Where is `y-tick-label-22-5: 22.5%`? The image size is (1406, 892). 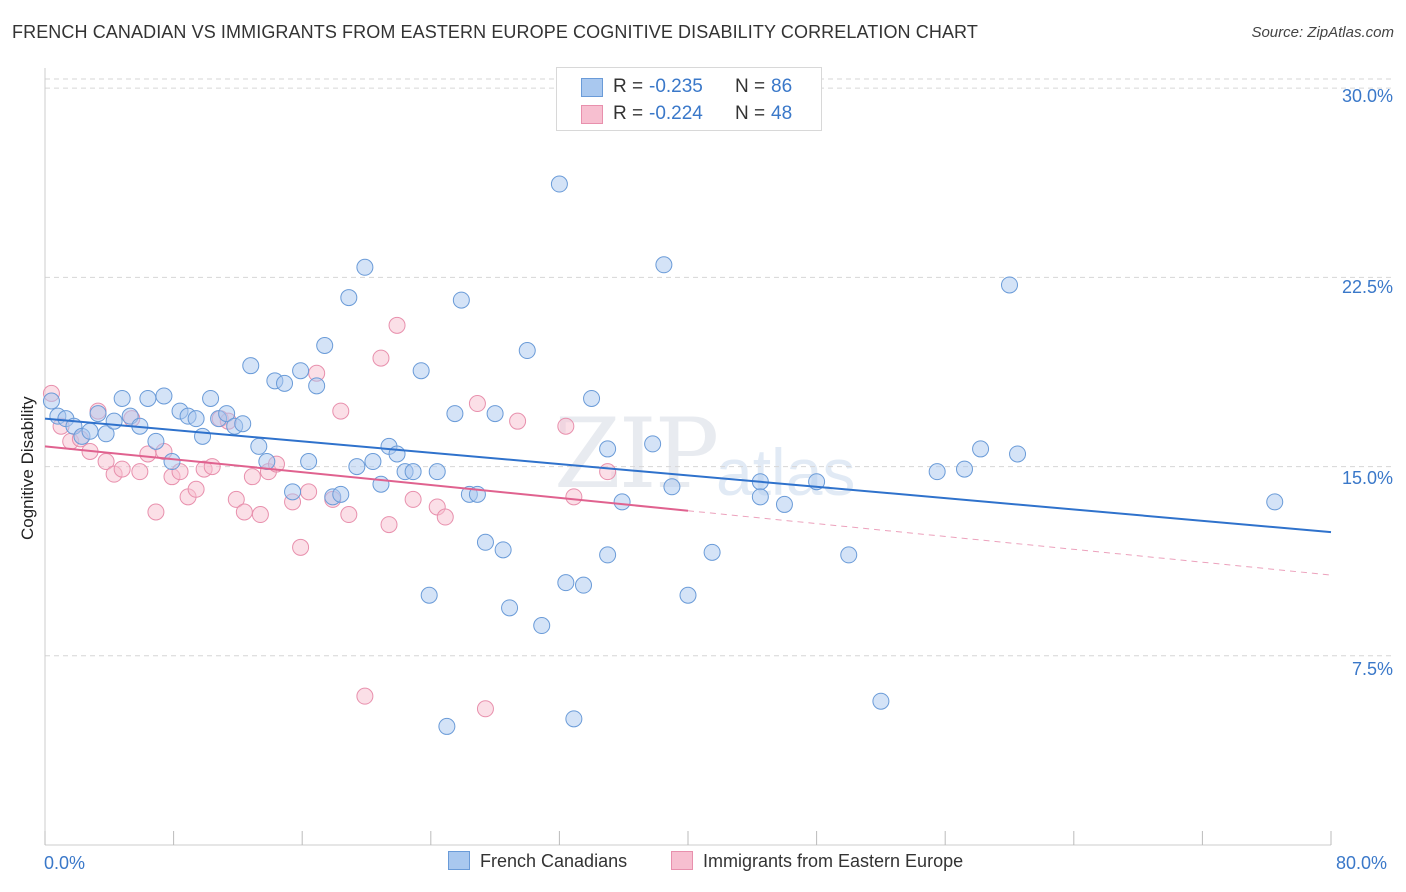 y-tick-label-22-5: 22.5% is located at coordinates (1367, 287).